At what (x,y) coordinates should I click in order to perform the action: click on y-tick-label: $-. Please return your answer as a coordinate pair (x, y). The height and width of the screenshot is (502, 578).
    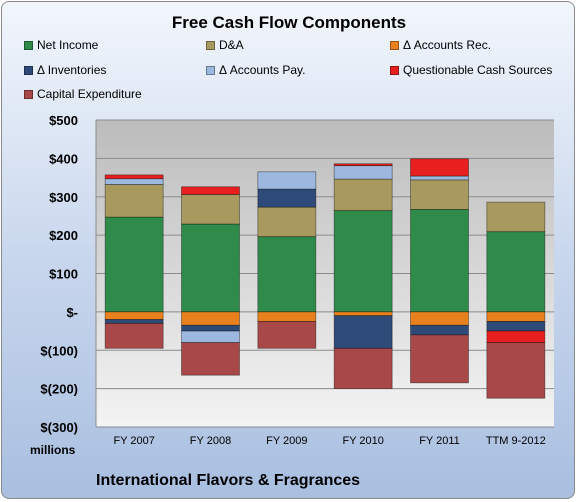
    Looking at the image, I should click on (72, 312).